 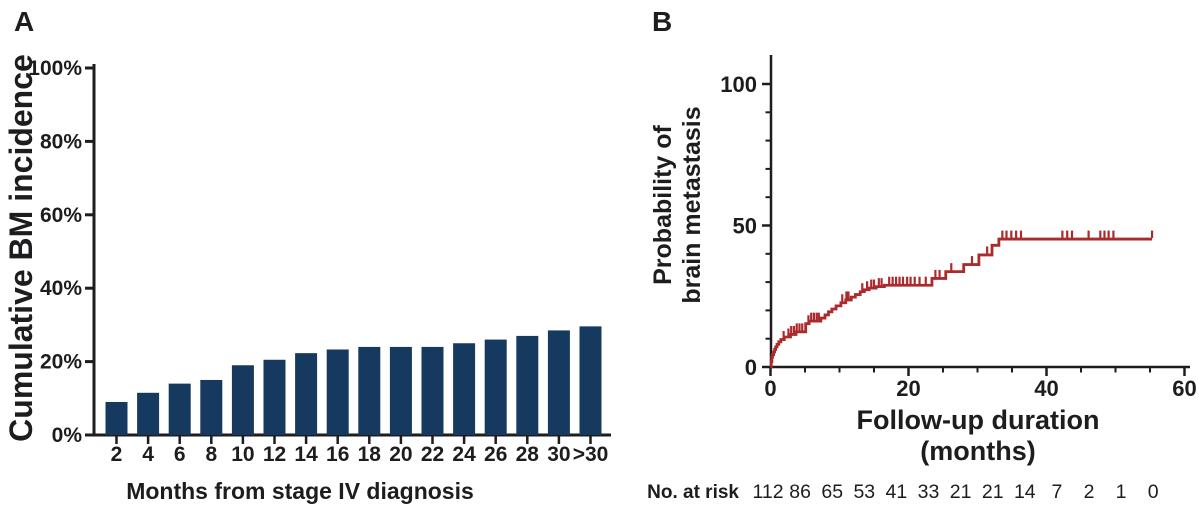 What do you see at coordinates (692, 204) in the screenshot?
I see `y-axis-title-line2: brain metastasis` at bounding box center [692, 204].